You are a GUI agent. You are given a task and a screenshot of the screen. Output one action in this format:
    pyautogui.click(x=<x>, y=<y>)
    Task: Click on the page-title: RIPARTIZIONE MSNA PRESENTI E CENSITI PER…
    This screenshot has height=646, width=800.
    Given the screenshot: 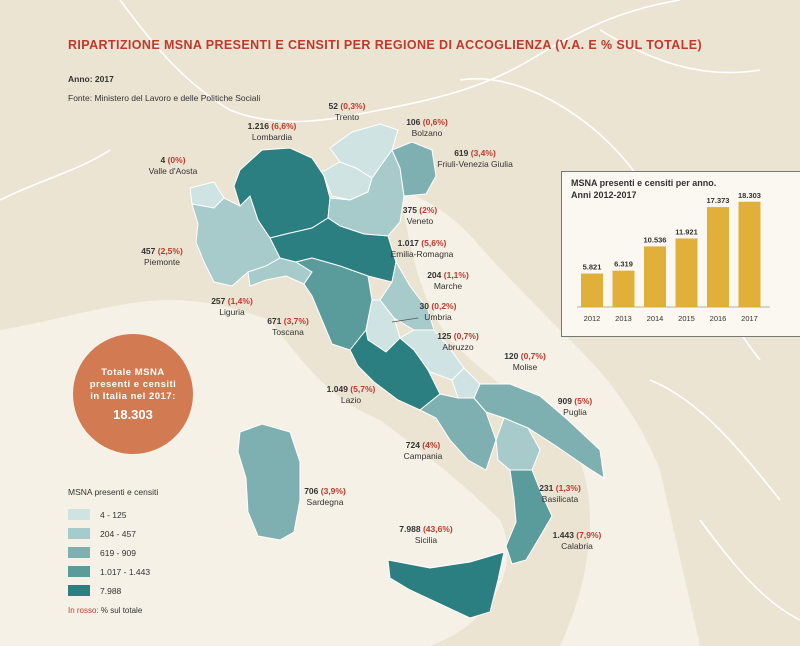 What is the action you would take?
    pyautogui.click(x=385, y=45)
    